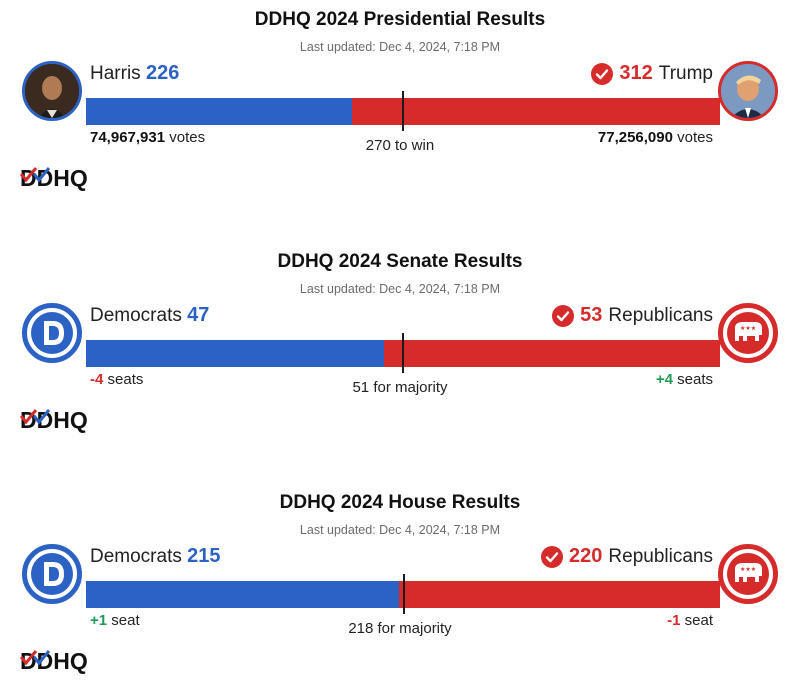  Describe the element at coordinates (400, 387) in the screenshot. I see `threshold-label: 51 for majority` at that location.